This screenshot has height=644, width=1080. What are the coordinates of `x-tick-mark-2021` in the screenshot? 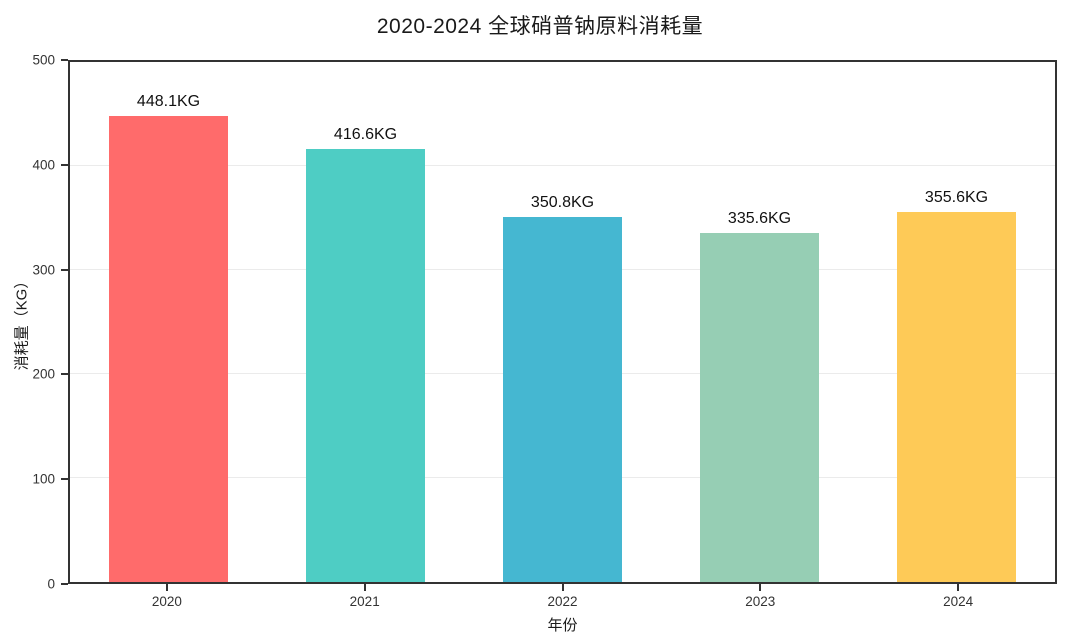 It's located at (364, 587).